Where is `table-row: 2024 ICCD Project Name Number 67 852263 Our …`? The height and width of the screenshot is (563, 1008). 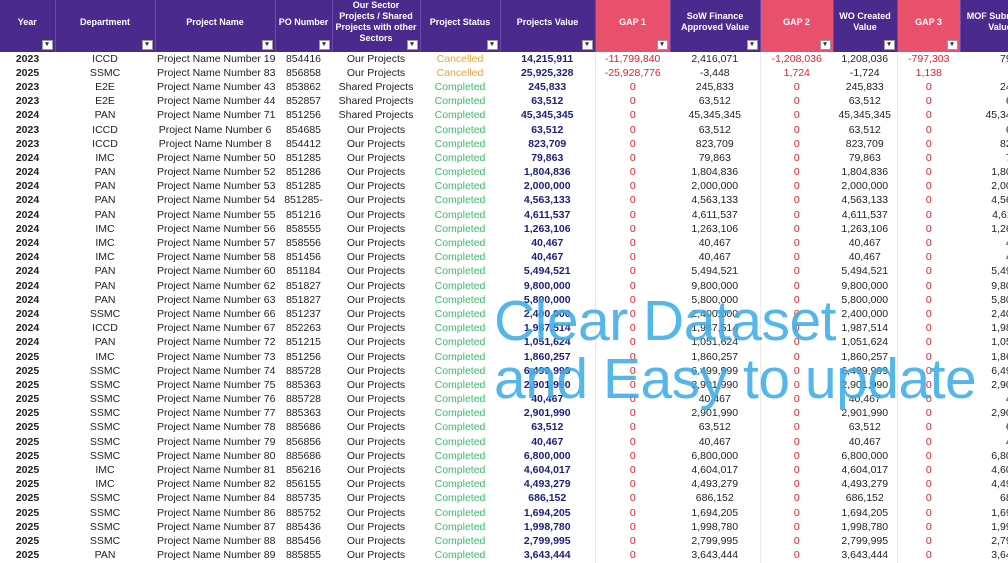 table-row: 2024 ICCD Project Name Number 67 852263 Our … is located at coordinates (504, 328).